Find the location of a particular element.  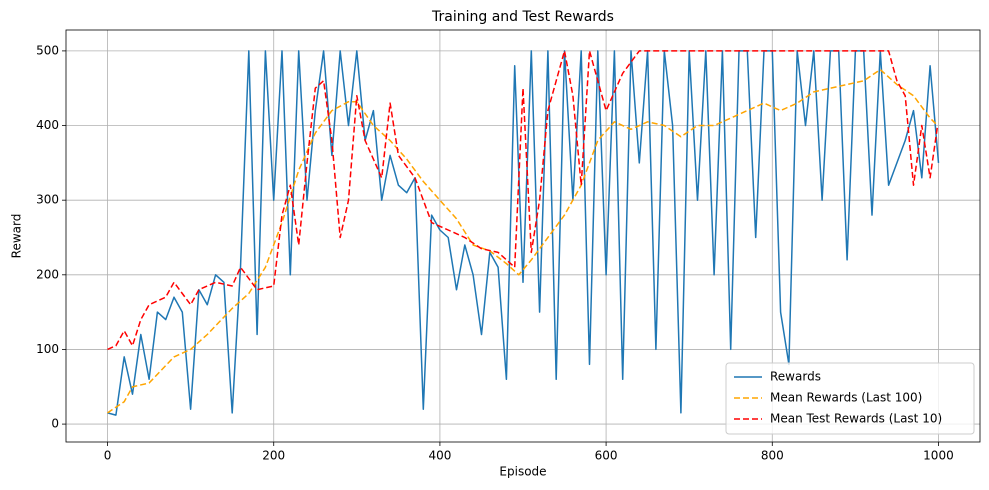

legend-label: Rewards is located at coordinates (795, 377).